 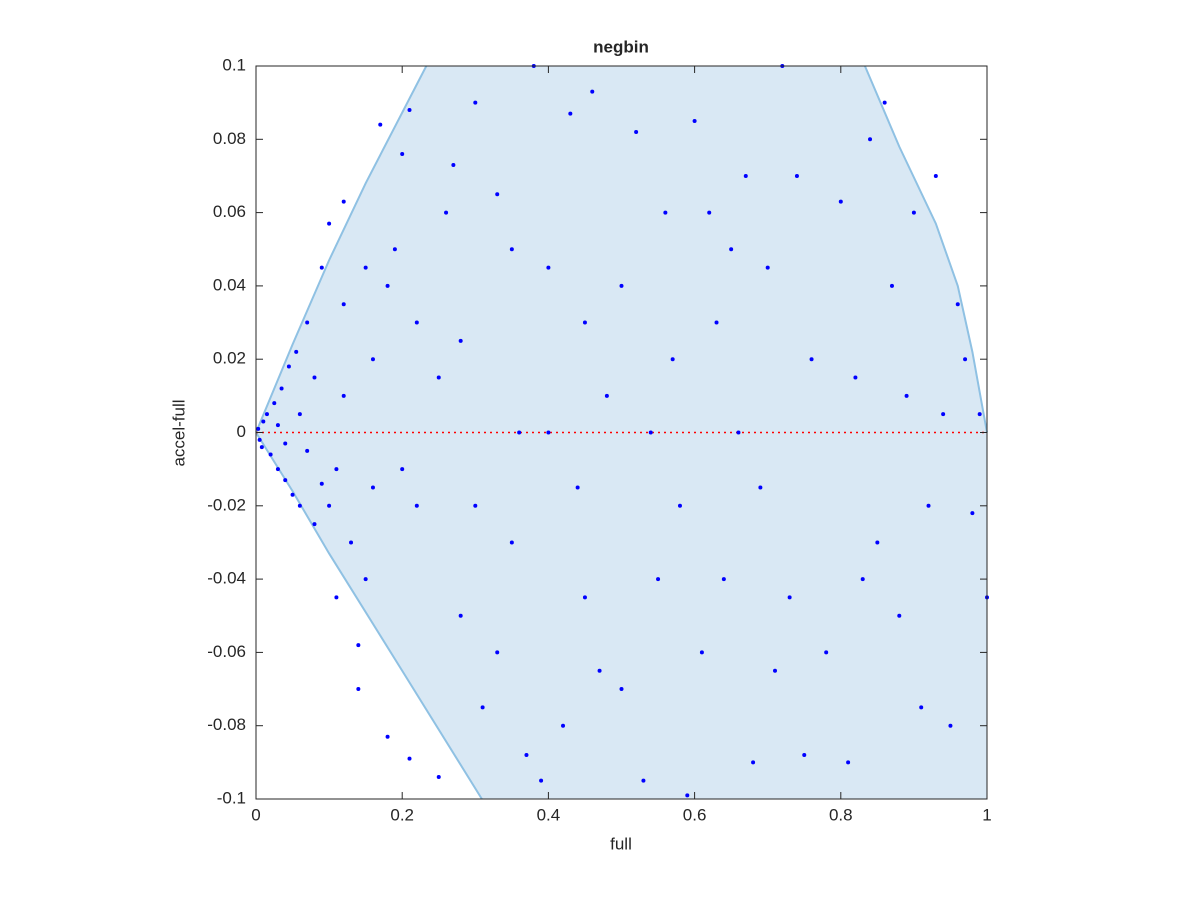 What do you see at coordinates (229, 358) in the screenshot?
I see `y-tick-label: 0.02` at bounding box center [229, 358].